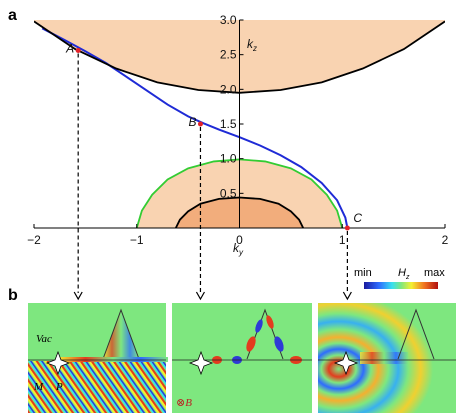 This screenshot has width=474, height=420. I want to click on ridge-field, so click(121, 334).